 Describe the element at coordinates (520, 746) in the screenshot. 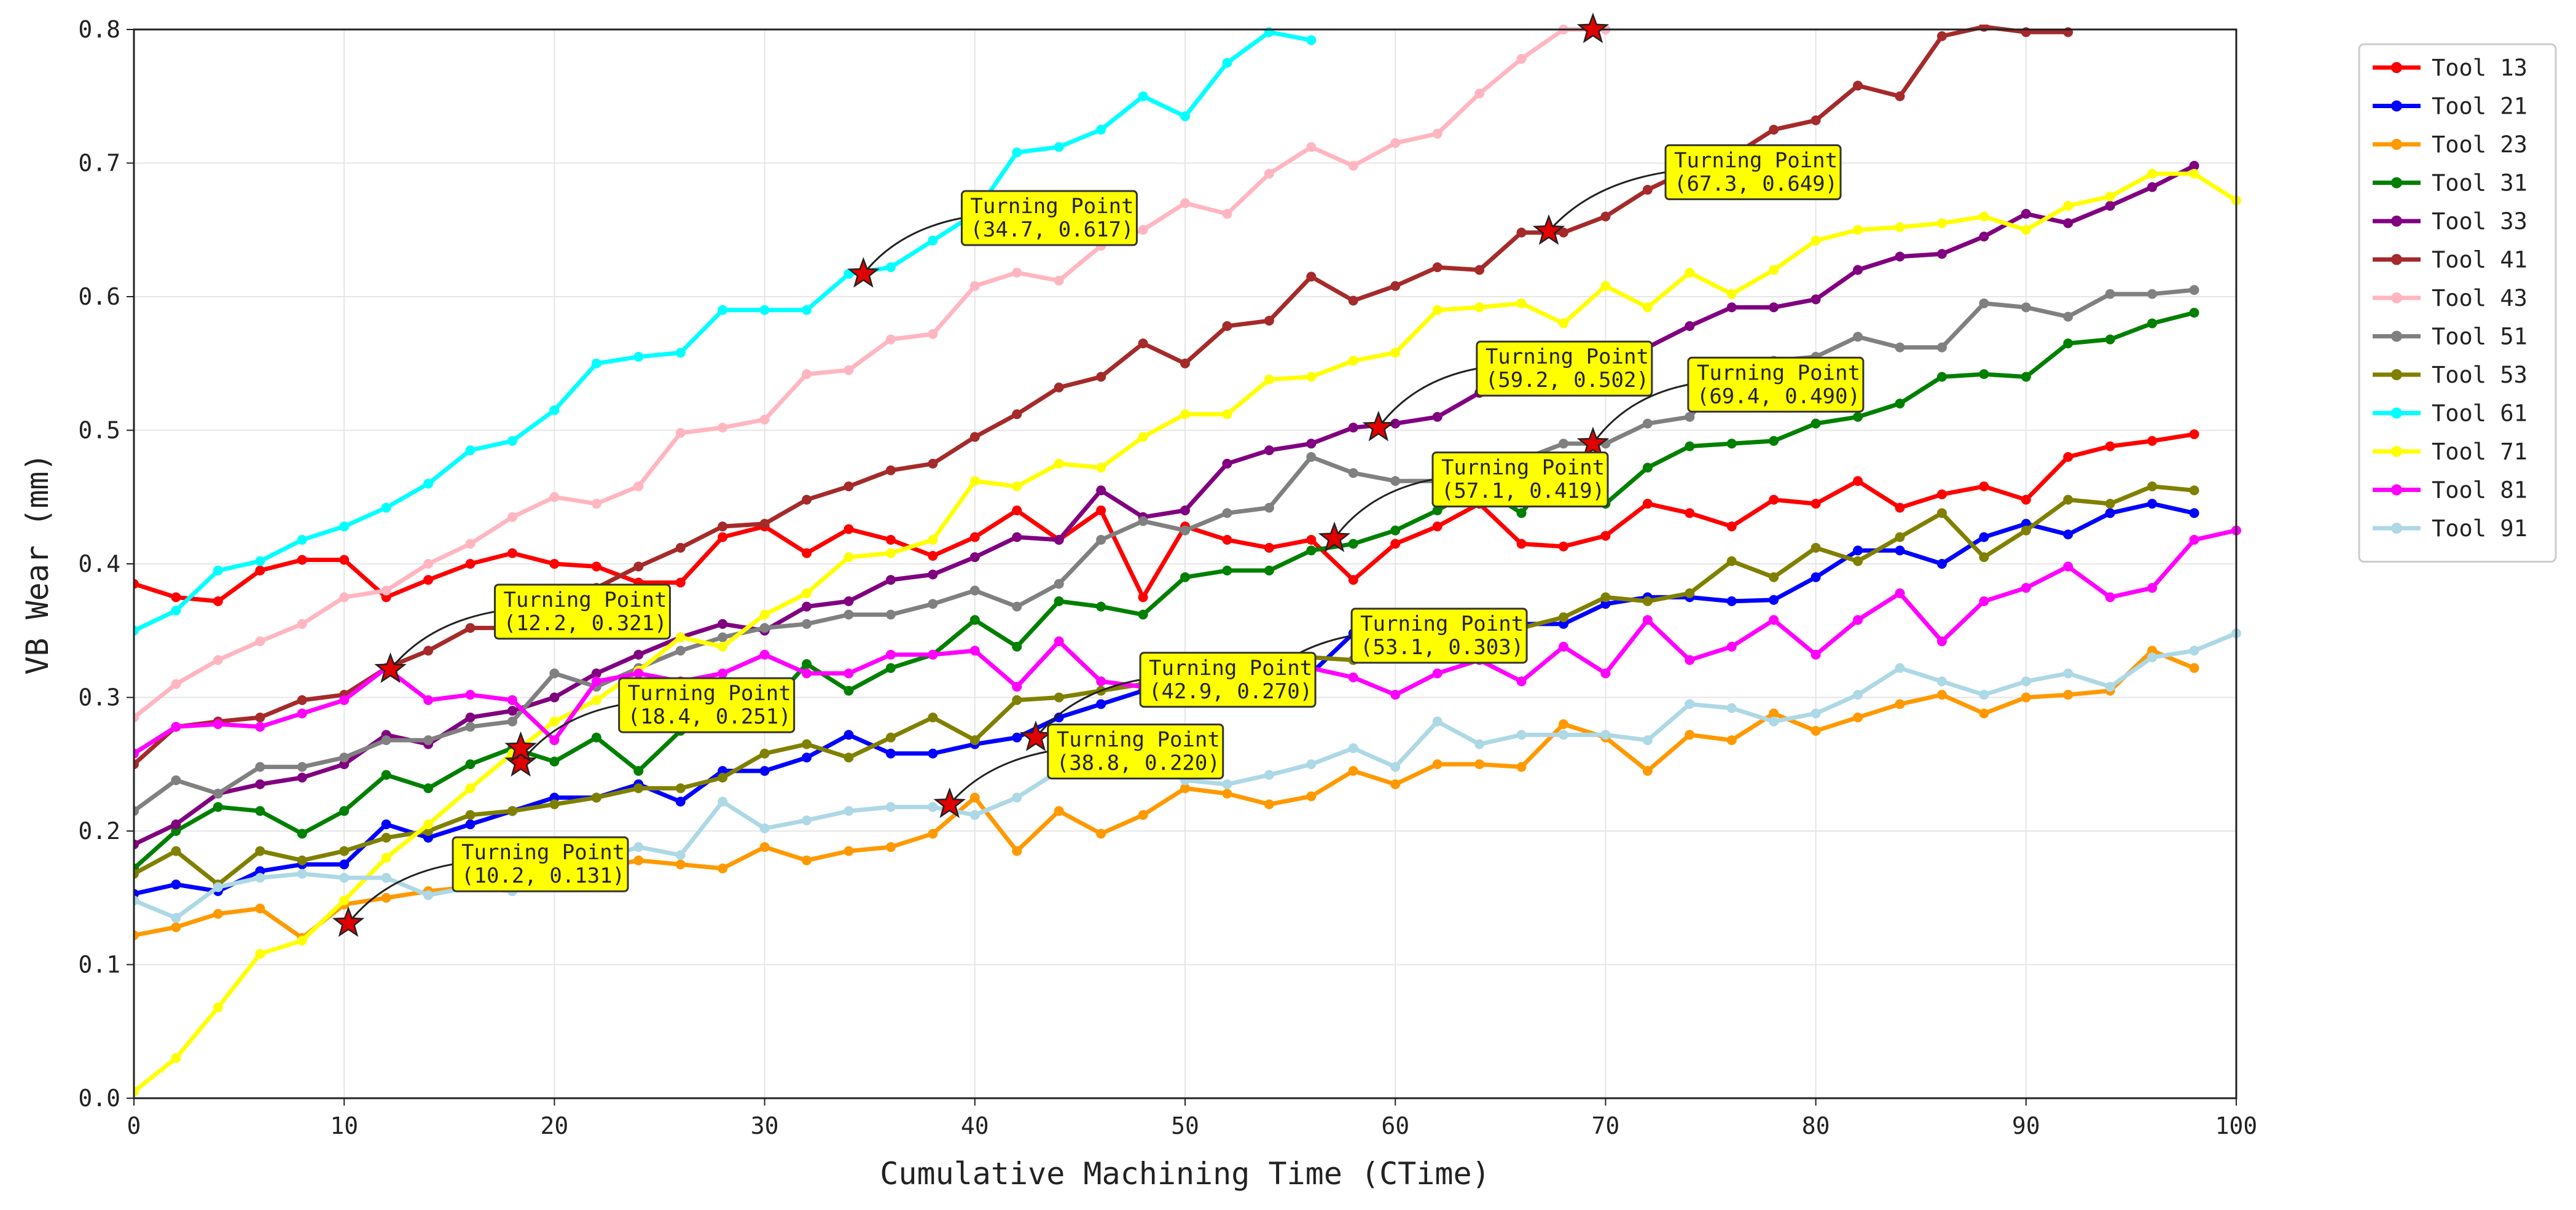

I see `turning-point-star` at that location.